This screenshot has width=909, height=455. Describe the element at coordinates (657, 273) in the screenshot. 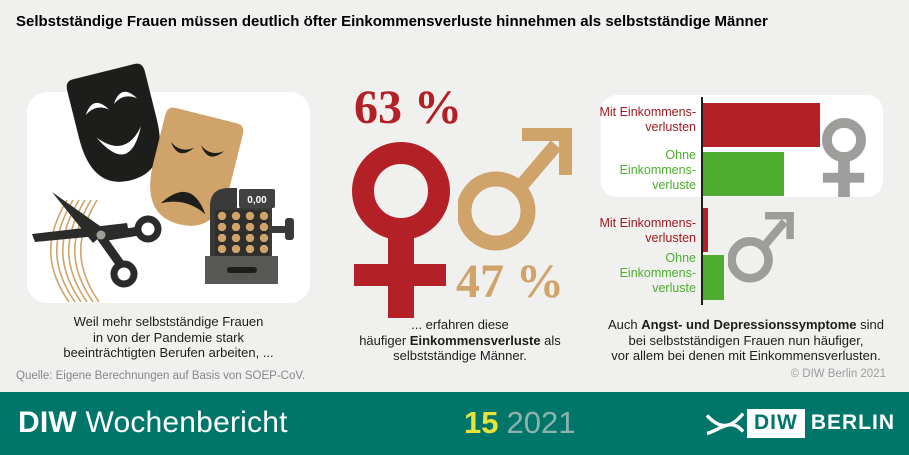

I see `label-men-without-losses: Ohne Einkommens- verluste` at that location.